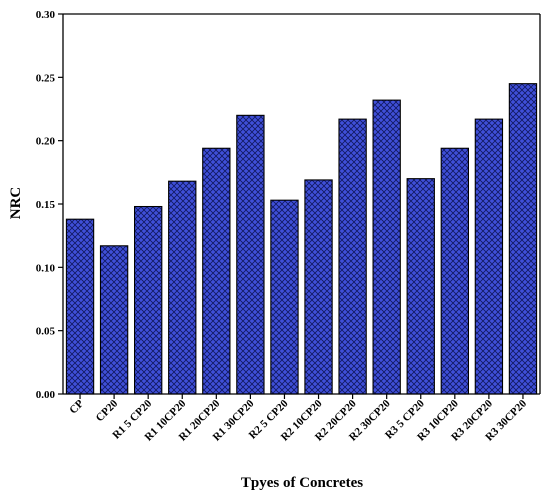 The image size is (550, 498). I want to click on y-tick-label: 0.05, so click(46, 332).